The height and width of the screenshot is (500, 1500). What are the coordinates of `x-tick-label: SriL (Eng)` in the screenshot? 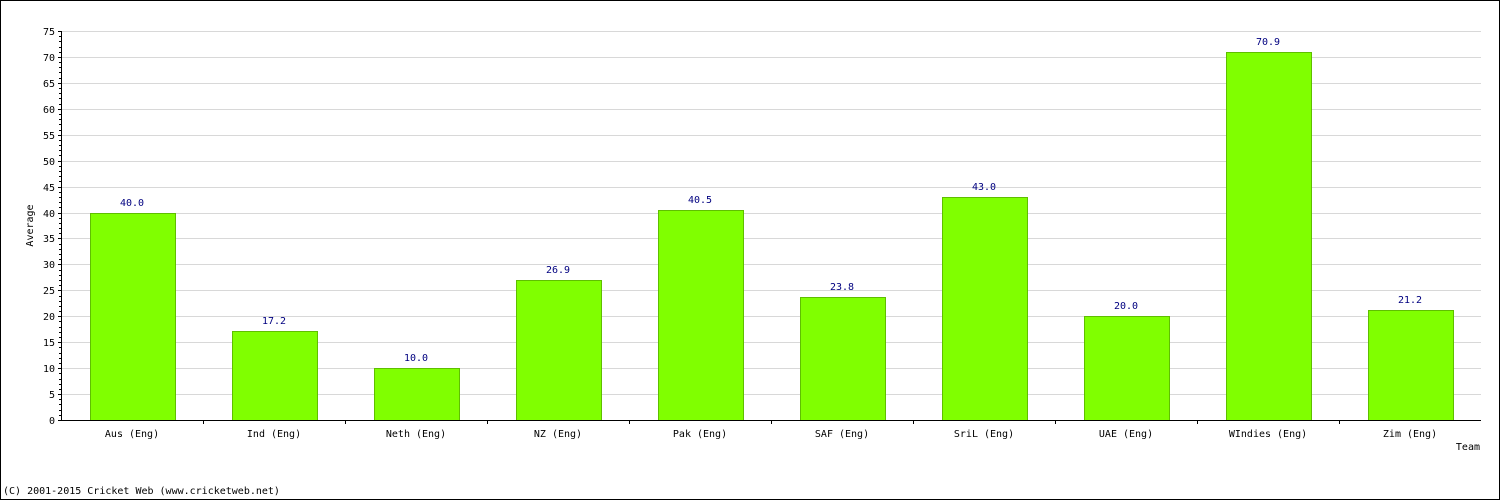 It's located at (984, 434).